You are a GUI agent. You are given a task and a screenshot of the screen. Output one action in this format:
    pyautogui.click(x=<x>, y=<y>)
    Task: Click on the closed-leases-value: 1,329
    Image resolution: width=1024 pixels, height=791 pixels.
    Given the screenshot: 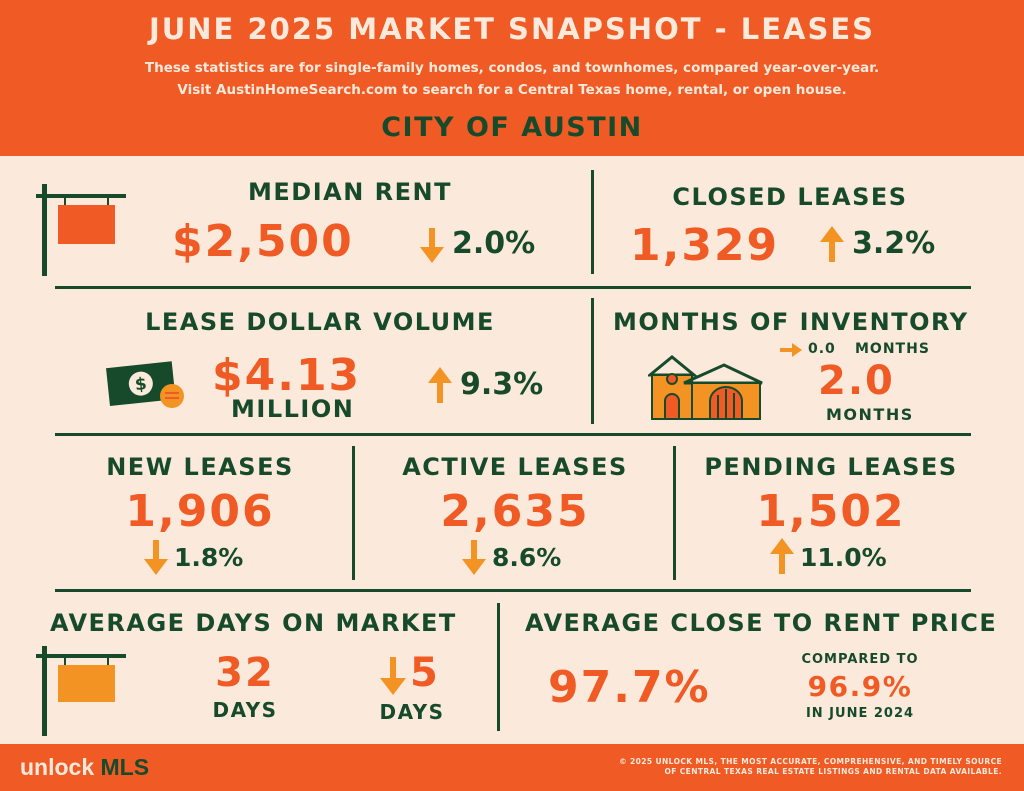 What is the action you would take?
    pyautogui.click(x=705, y=245)
    